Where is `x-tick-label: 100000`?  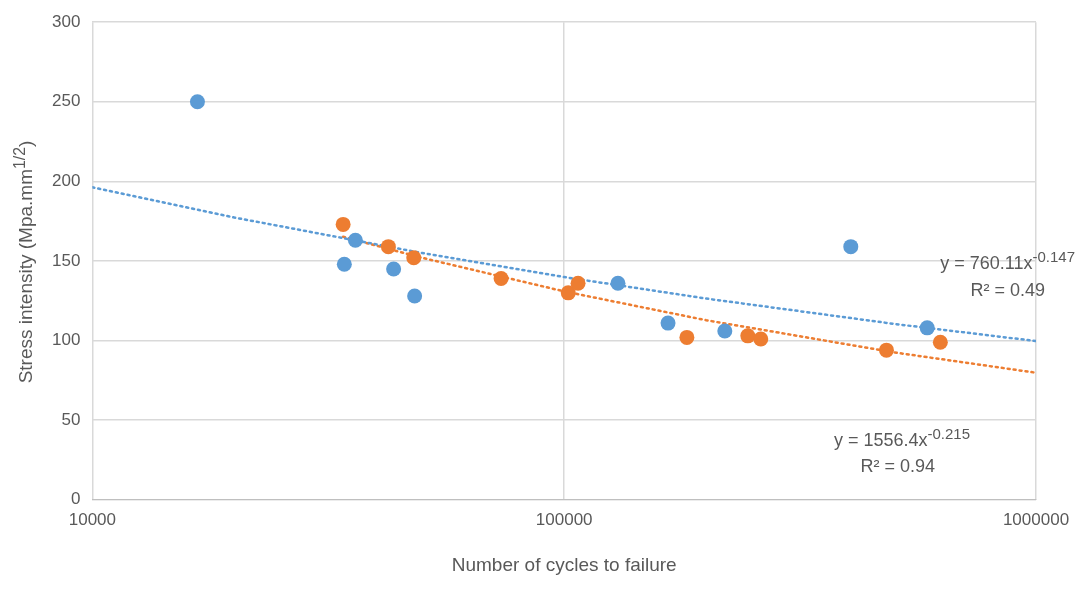
x-tick-label: 100000 is located at coordinates (564, 519).